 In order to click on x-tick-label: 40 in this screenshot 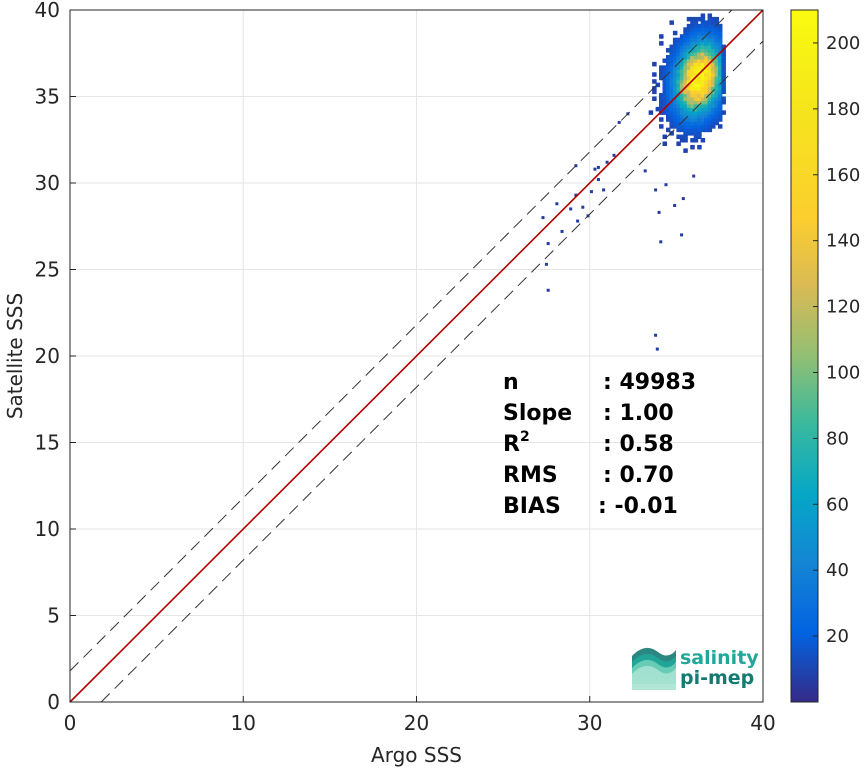, I will do `click(762, 723)`.